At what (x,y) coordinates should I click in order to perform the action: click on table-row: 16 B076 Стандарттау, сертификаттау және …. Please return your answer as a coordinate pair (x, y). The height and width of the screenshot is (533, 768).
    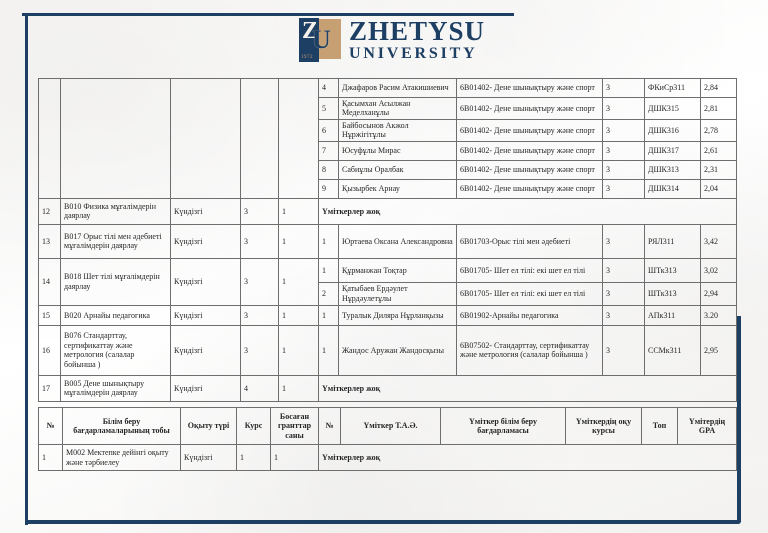
    Looking at the image, I should click on (387, 350).